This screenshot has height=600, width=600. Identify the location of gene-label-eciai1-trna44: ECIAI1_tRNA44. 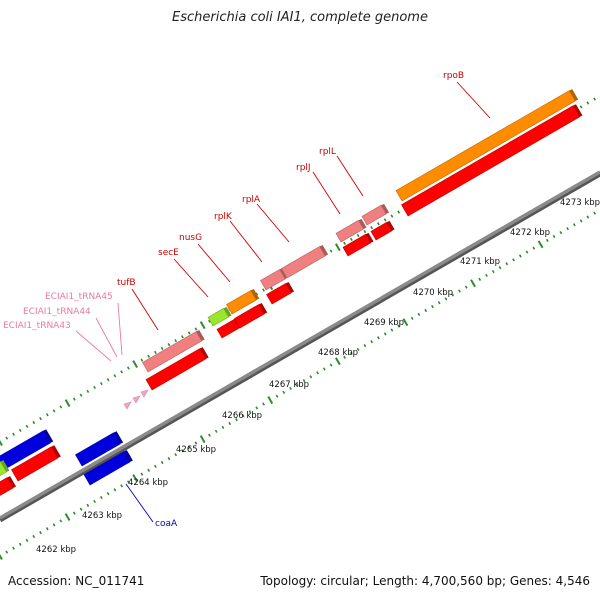
(57, 312).